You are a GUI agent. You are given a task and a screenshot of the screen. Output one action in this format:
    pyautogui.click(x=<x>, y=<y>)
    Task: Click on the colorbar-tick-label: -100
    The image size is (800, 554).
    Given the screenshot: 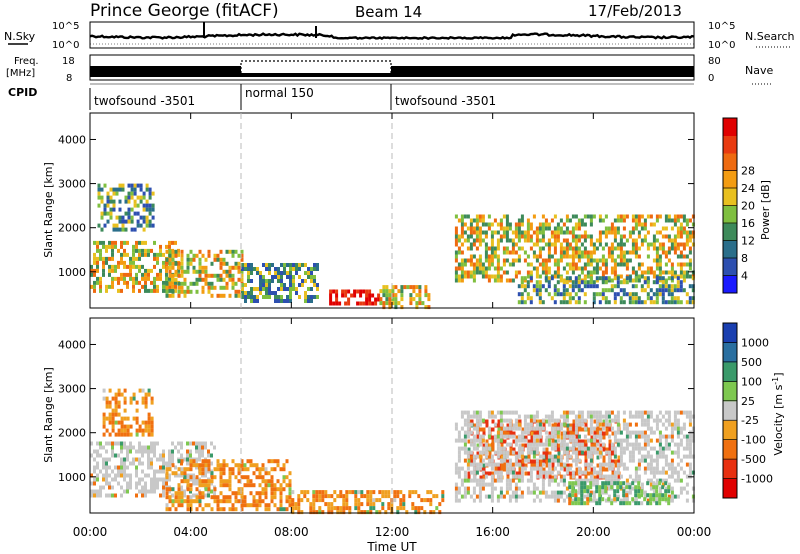 What is the action you would take?
    pyautogui.click(x=753, y=440)
    